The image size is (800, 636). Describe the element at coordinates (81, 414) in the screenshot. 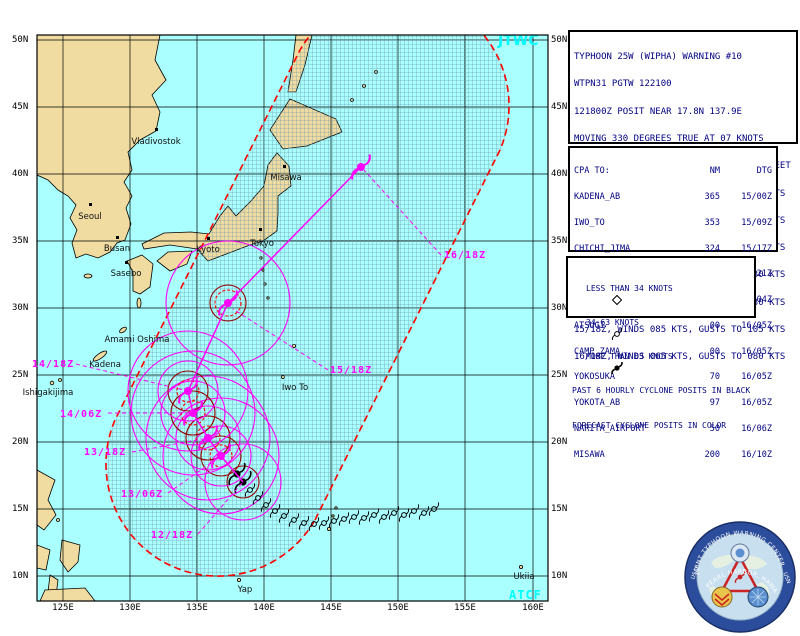

I see `posit-time-label: 14/06Z` at that location.